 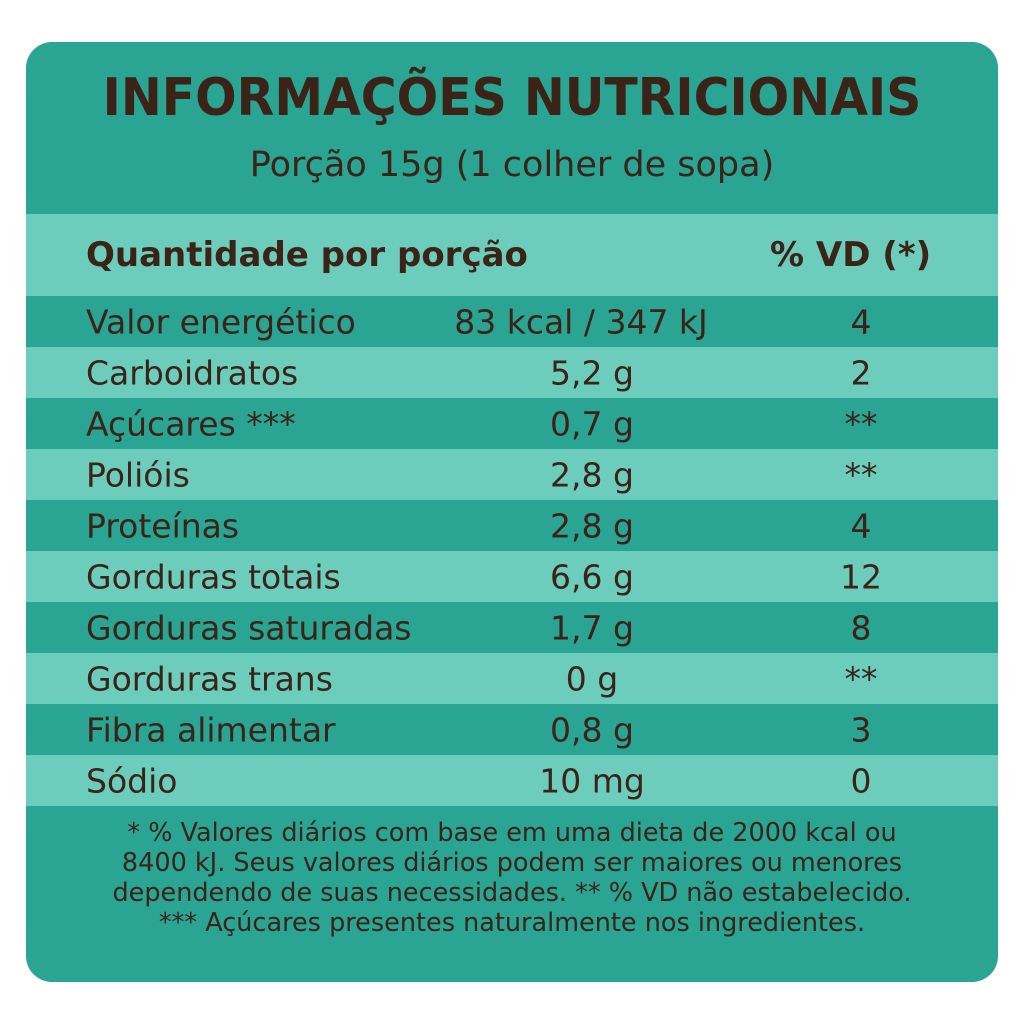 What do you see at coordinates (512, 165) in the screenshot?
I see `serving-size: Porção 15g (1 colher de sopa)` at bounding box center [512, 165].